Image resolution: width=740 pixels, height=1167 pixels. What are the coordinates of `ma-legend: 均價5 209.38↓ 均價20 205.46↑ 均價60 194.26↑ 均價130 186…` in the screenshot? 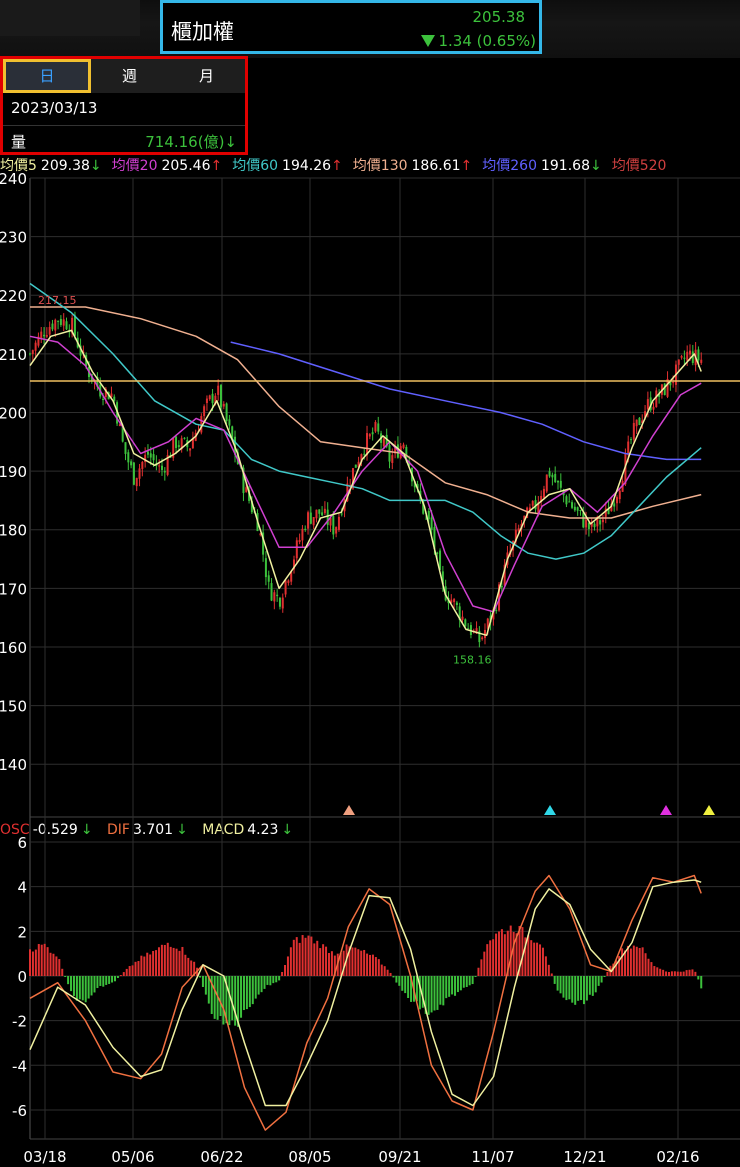 It's located at (370, 166).